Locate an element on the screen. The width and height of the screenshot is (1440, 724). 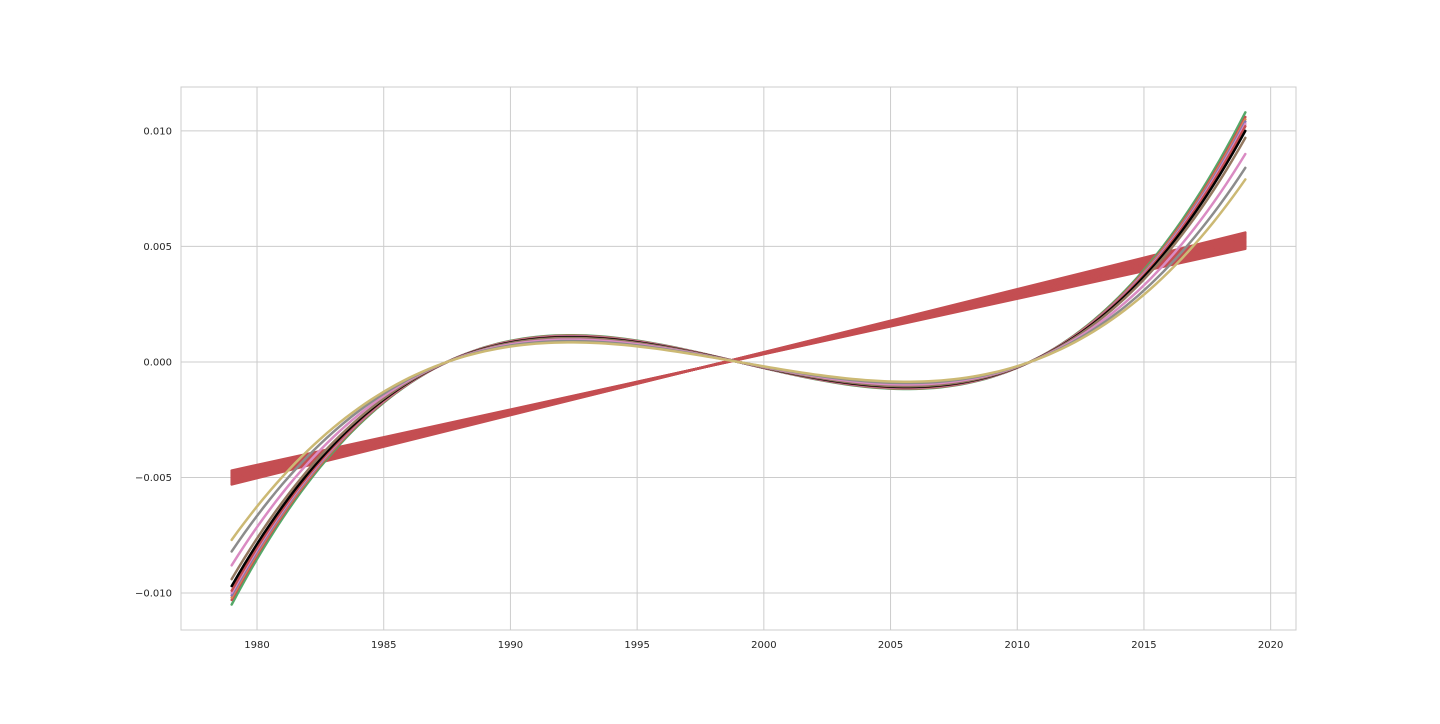
x-tick-label: 1990 is located at coordinates (510, 645).